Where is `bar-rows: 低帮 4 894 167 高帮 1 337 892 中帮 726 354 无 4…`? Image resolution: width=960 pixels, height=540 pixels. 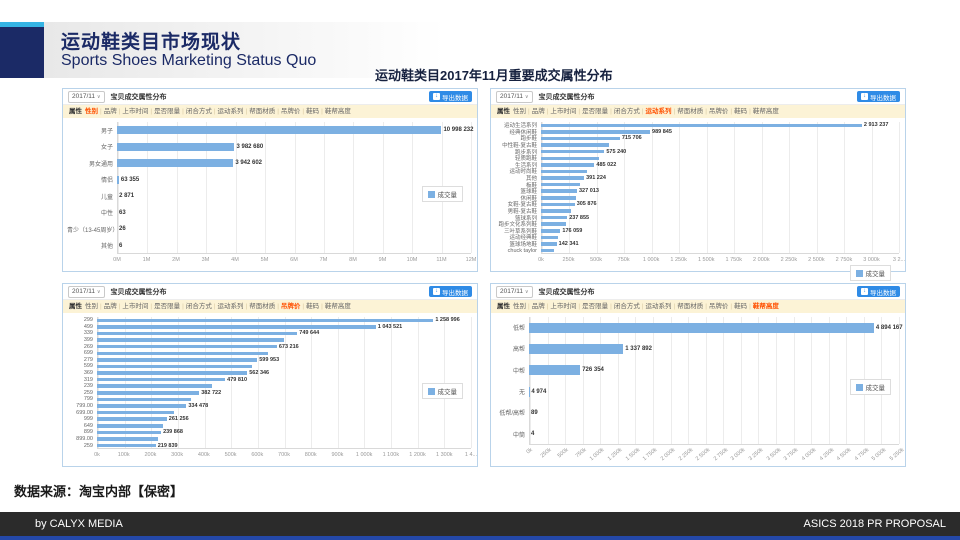 bar-rows: 低帮 4 894 167 高帮 1 337 892 中帮 726 354 无 4… is located at coordinates (699, 381).